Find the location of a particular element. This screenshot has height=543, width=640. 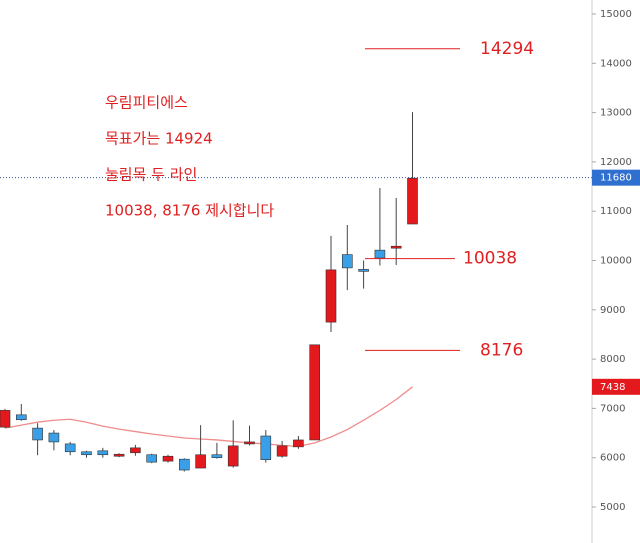

annotation: 목표가는 14924 is located at coordinates (159, 139).